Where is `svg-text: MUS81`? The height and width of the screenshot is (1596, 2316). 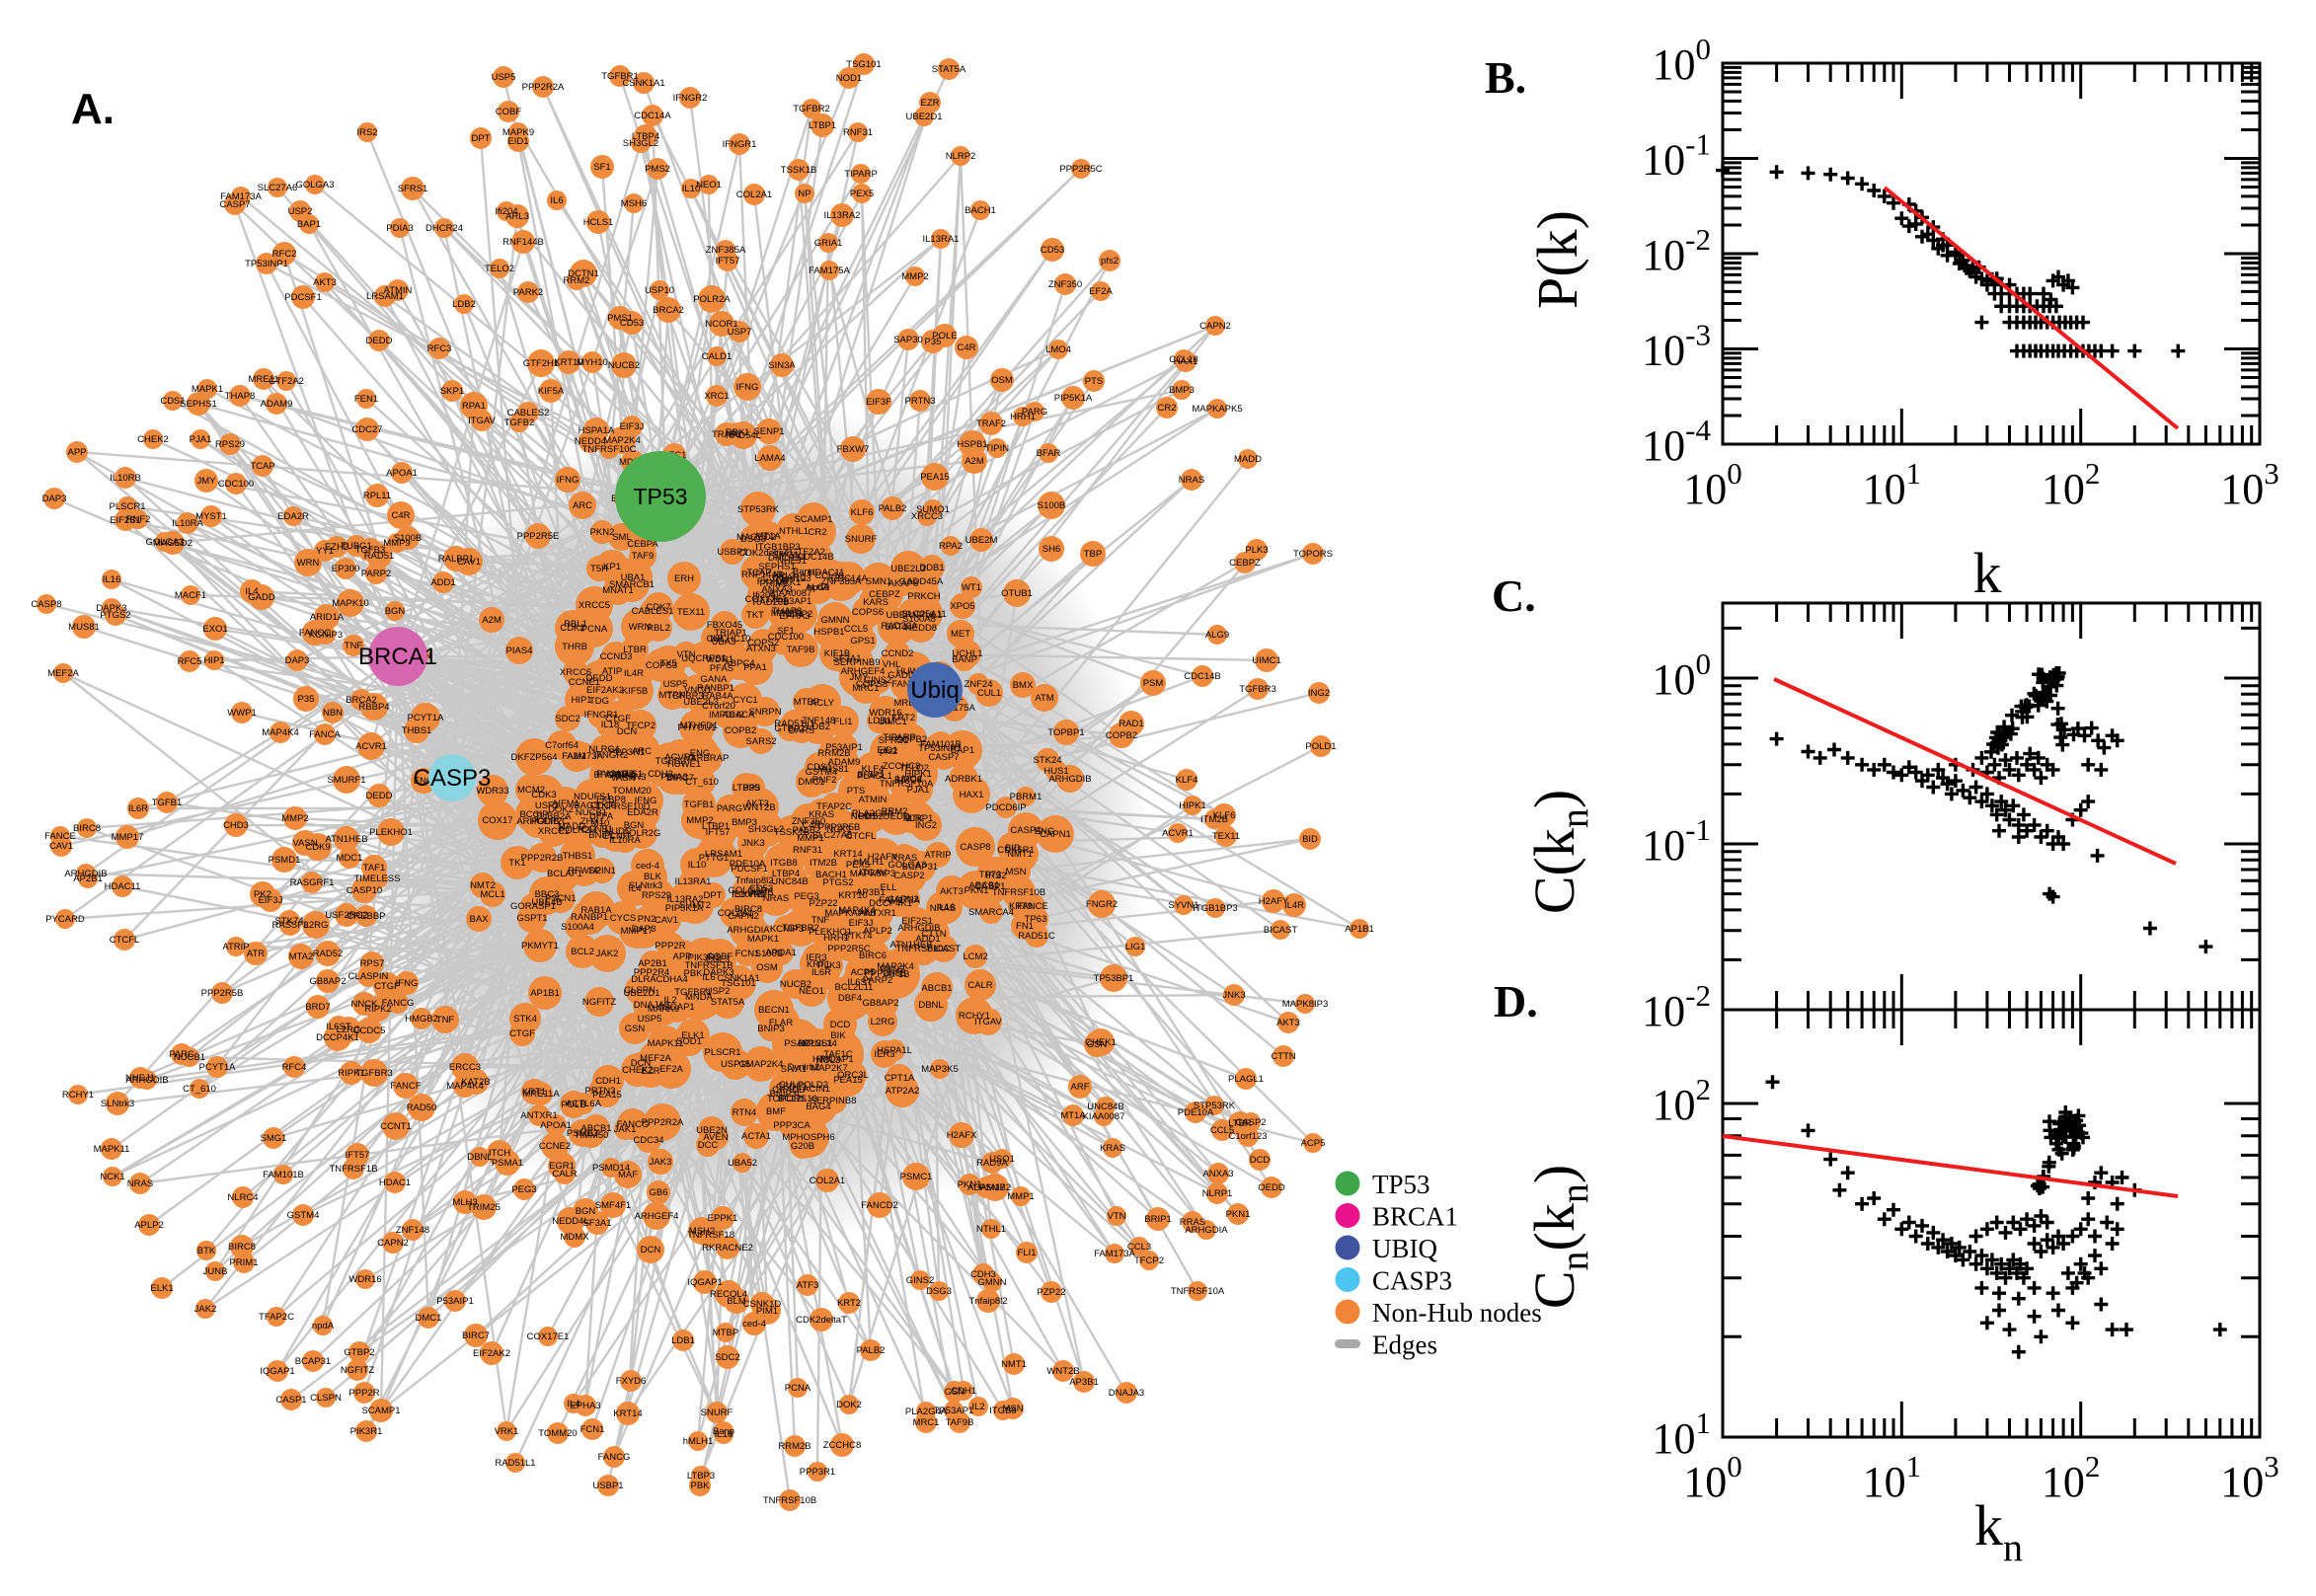
svg-text: MUS81 is located at coordinates (833, 769).